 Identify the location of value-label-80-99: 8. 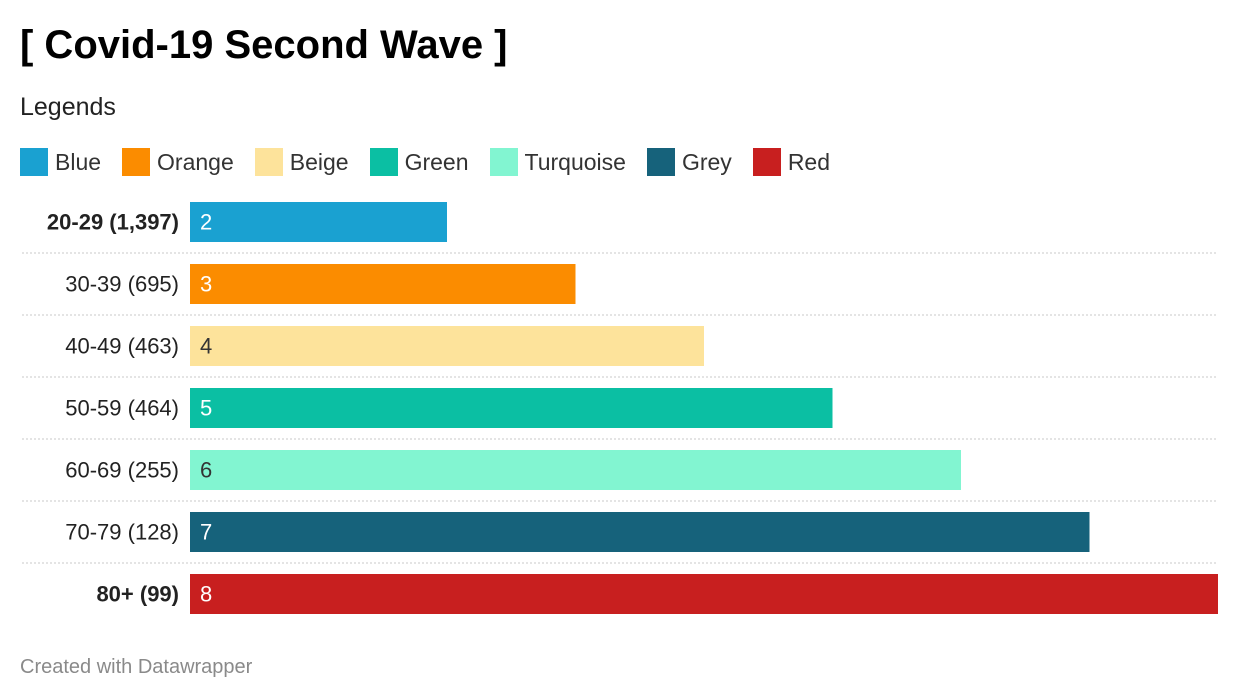
(206, 594).